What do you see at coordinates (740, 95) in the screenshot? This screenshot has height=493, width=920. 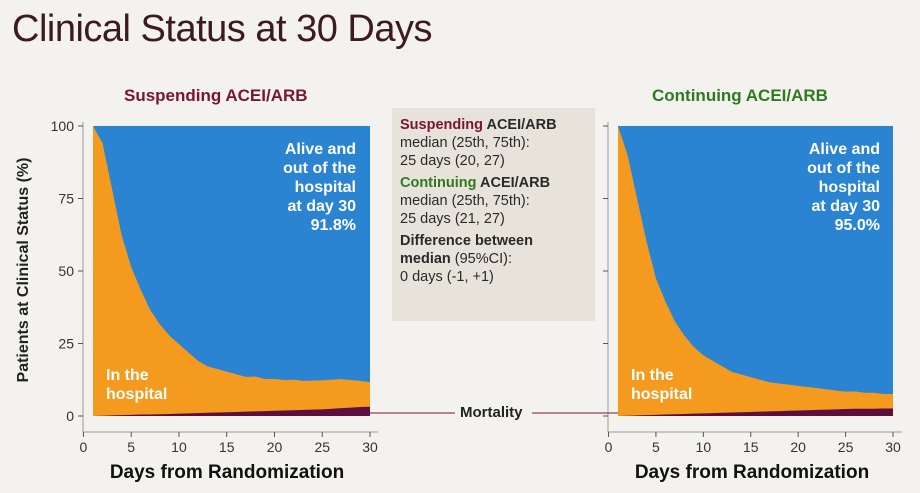 I see `chart-right-title: Continuing ACEI/ARB` at bounding box center [740, 95].